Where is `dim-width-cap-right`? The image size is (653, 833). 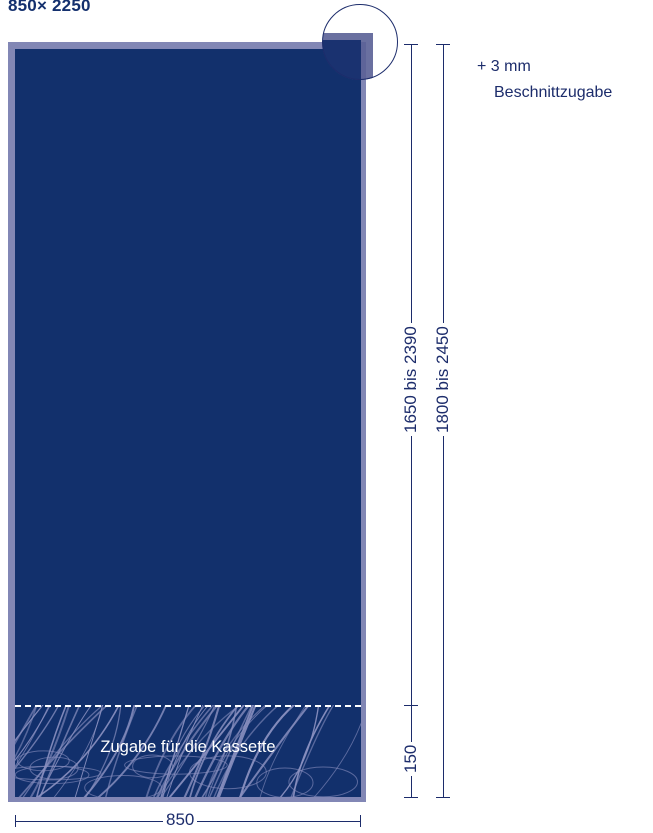
dim-width-cap-right is located at coordinates (360, 821).